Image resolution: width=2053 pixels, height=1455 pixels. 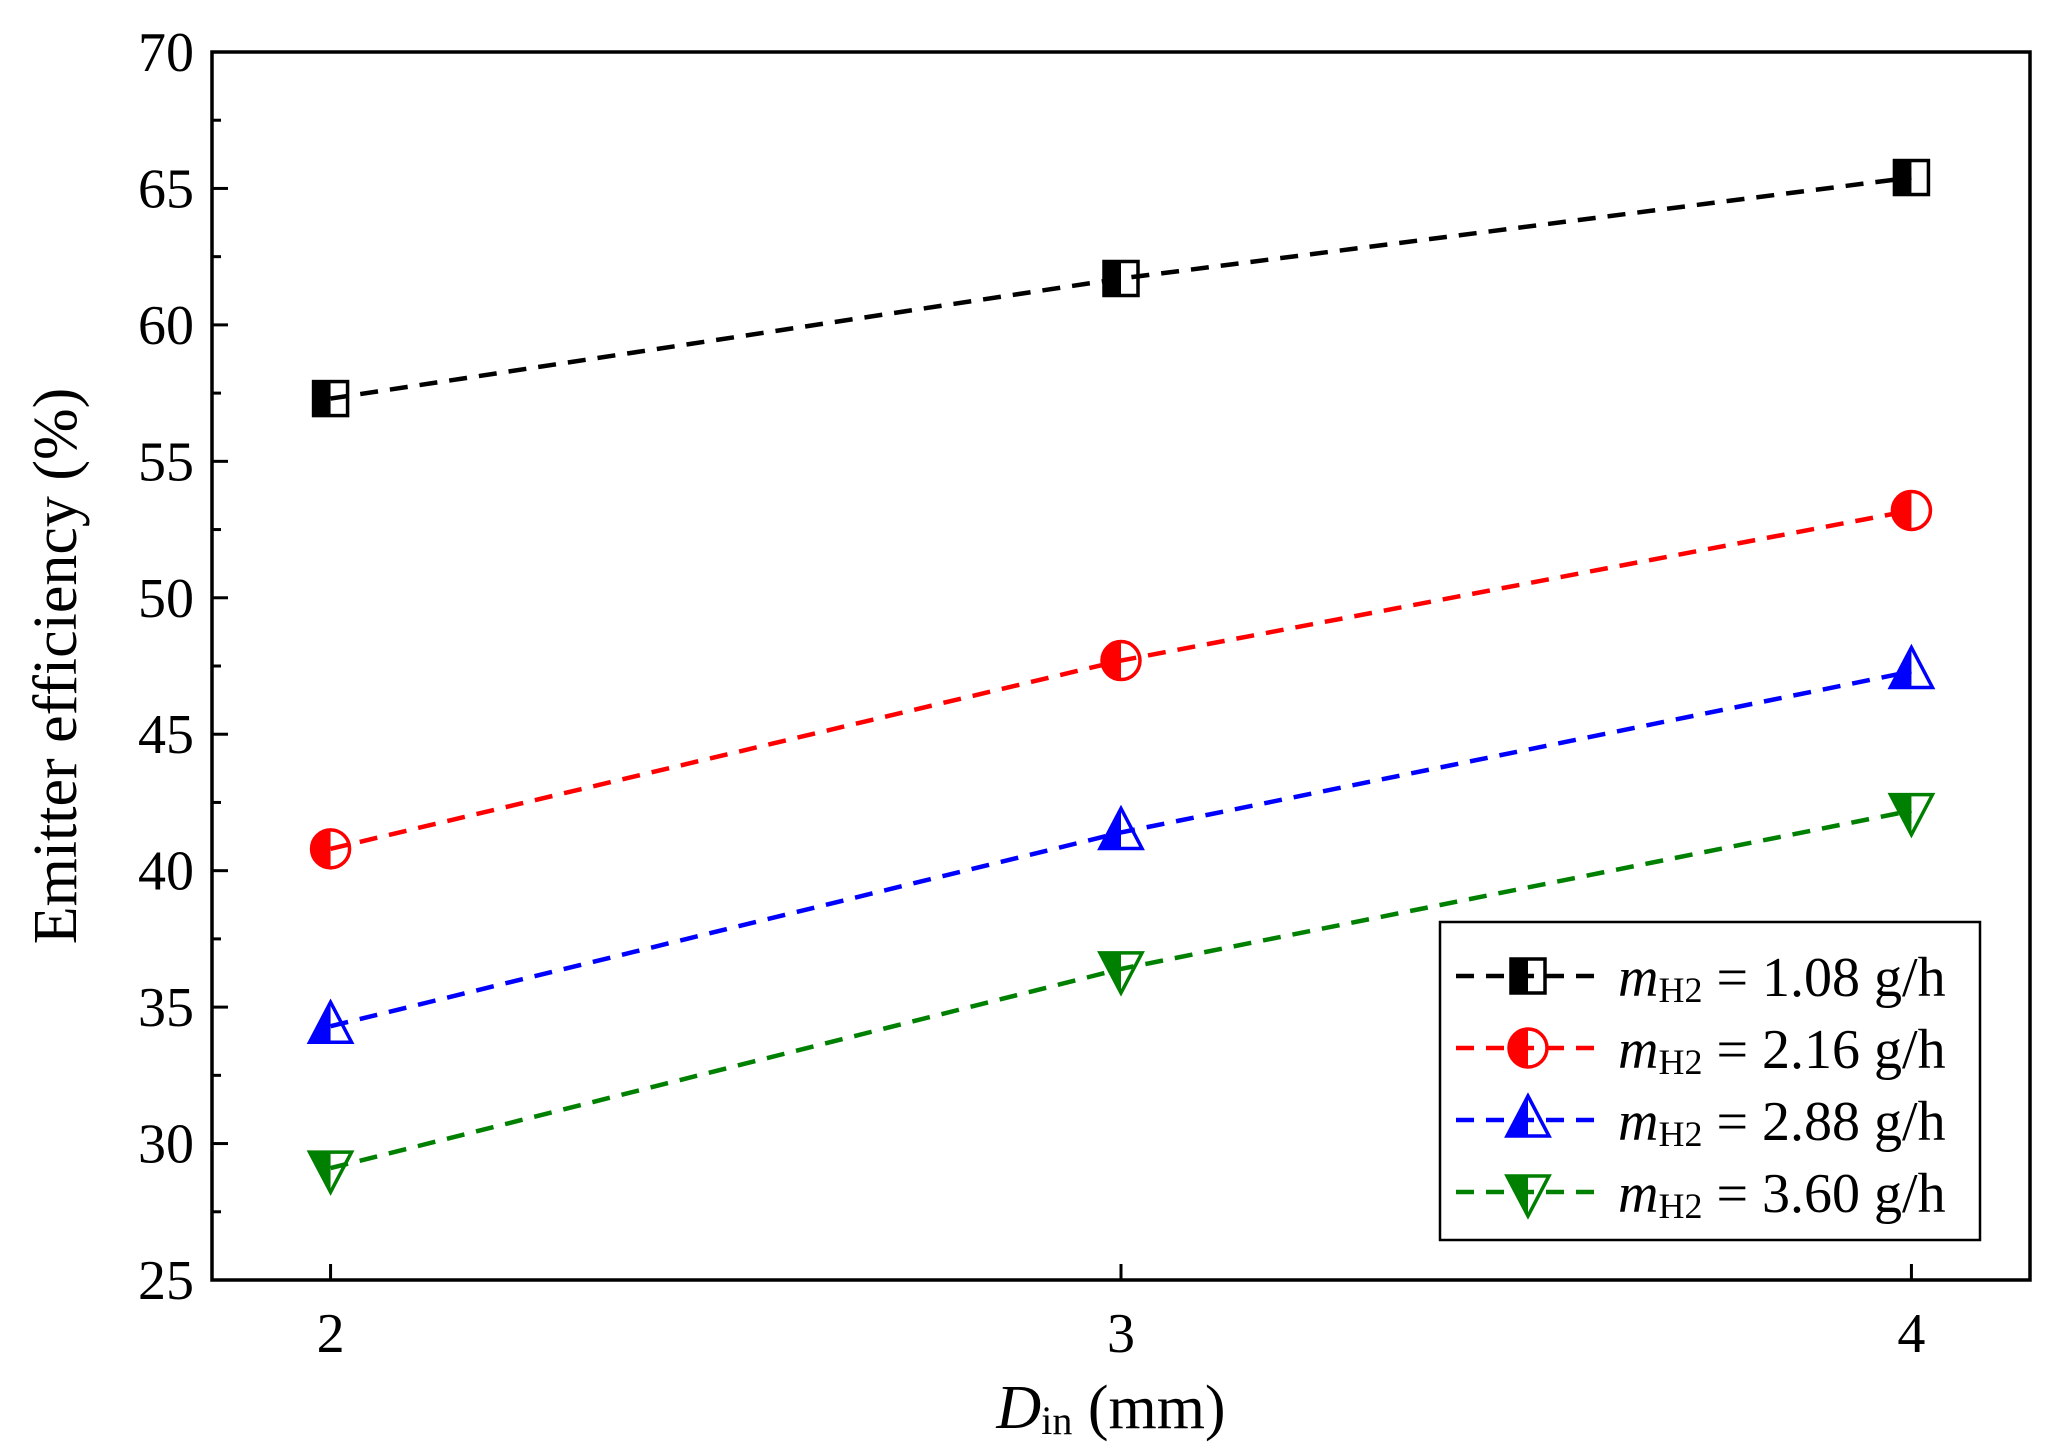 I want to click on x-tick-label: 4, so click(x=1911, y=1334).